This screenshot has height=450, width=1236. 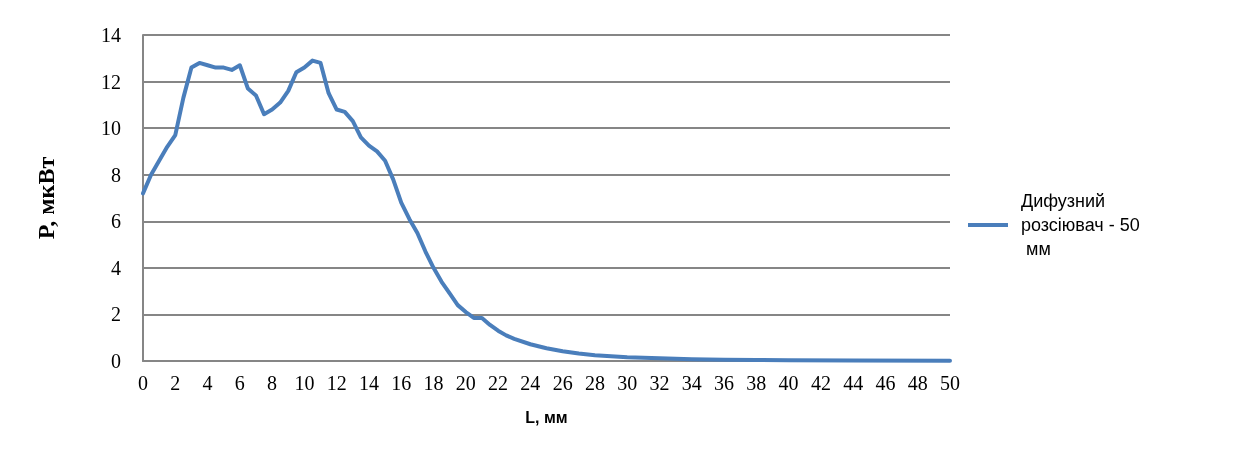 I want to click on y-tick-label: 14, so click(x=111, y=35).